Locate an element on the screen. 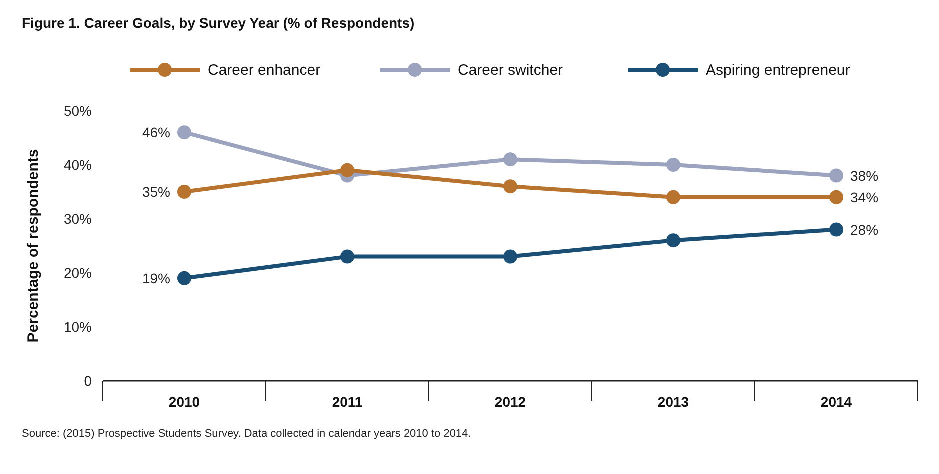 Image resolution: width=939 pixels, height=474 pixels. x-tick-label: 2013 is located at coordinates (674, 402).